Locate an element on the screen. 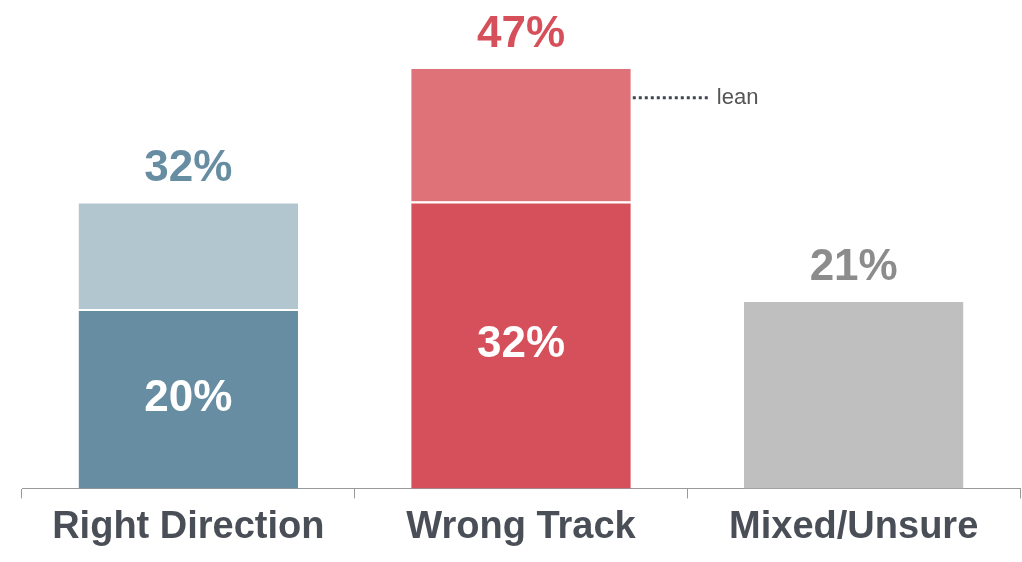 Image resolution: width=1022 pixels, height=562 pixels. total-label: 47% is located at coordinates (521, 31).